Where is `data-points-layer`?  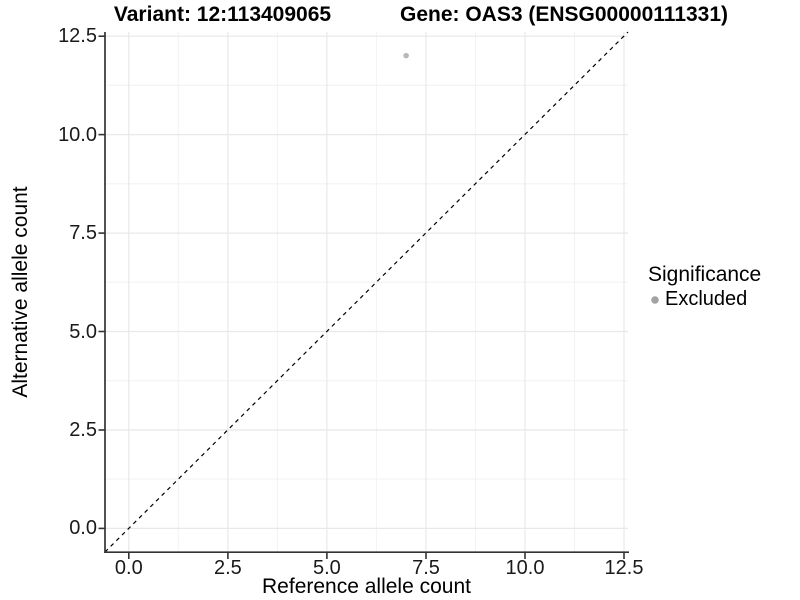 data-points-layer is located at coordinates (406, 55).